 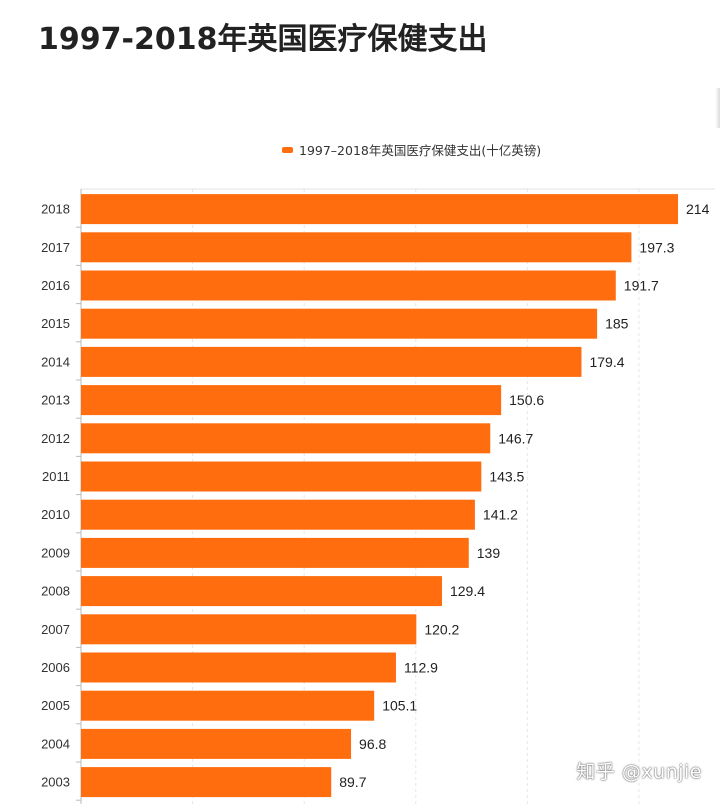 I want to click on data-label-2013: 150.6, so click(x=526, y=400).